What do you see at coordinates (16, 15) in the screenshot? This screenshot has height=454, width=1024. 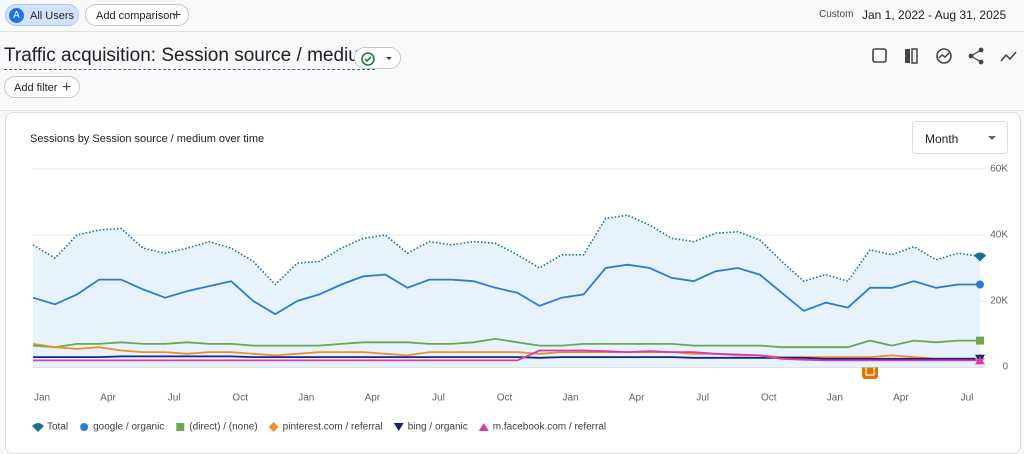 I see `segment-badge: A` at bounding box center [16, 15].